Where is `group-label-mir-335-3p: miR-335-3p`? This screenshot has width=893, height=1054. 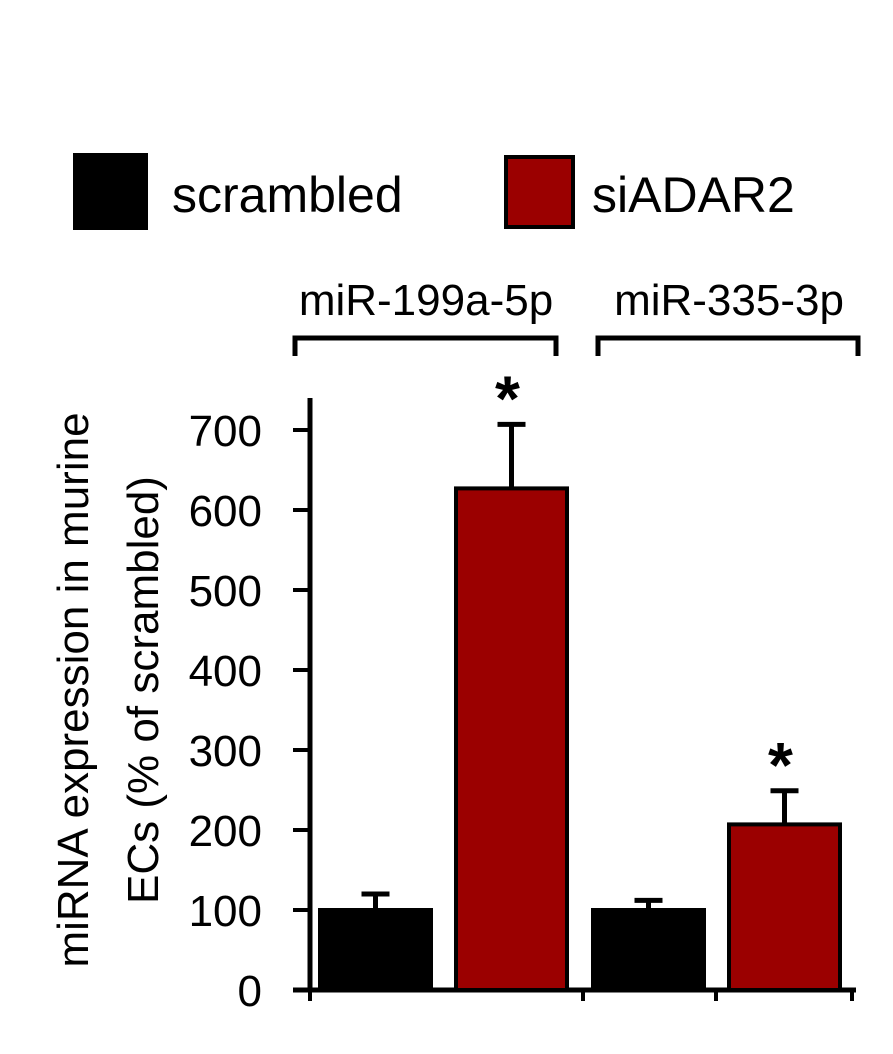
group-label-mir-335-3p: miR-335-3p is located at coordinates (729, 300).